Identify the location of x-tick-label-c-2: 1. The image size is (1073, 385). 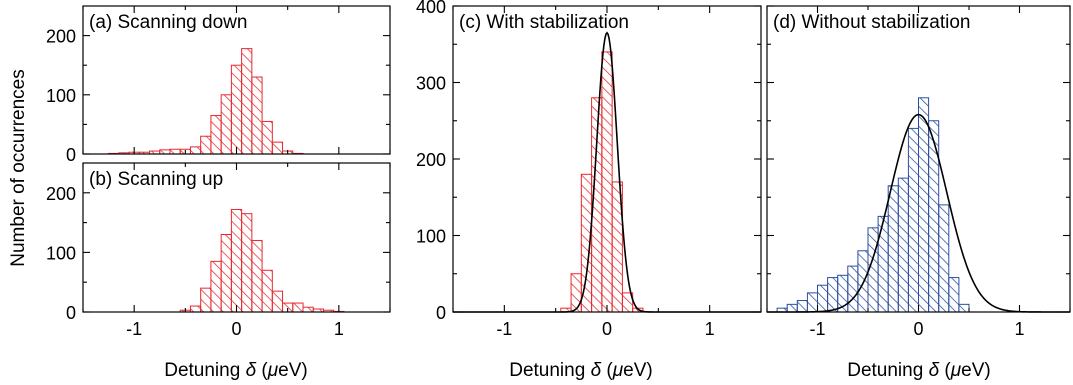
(710, 329).